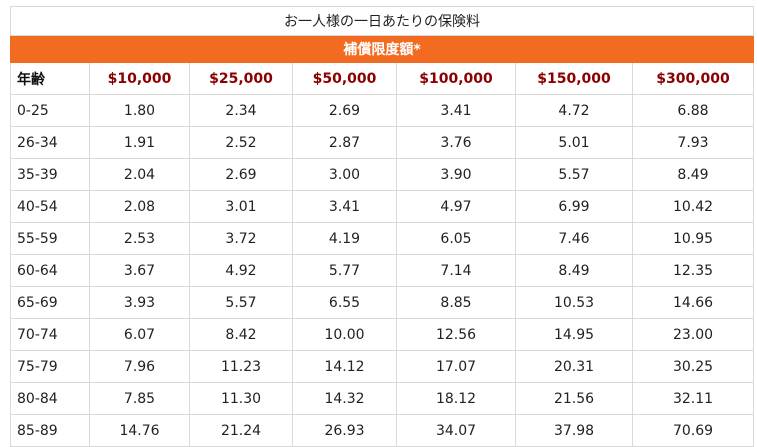  What do you see at coordinates (693, 334) in the screenshot?
I see `premium-cell: 23.00` at bounding box center [693, 334].